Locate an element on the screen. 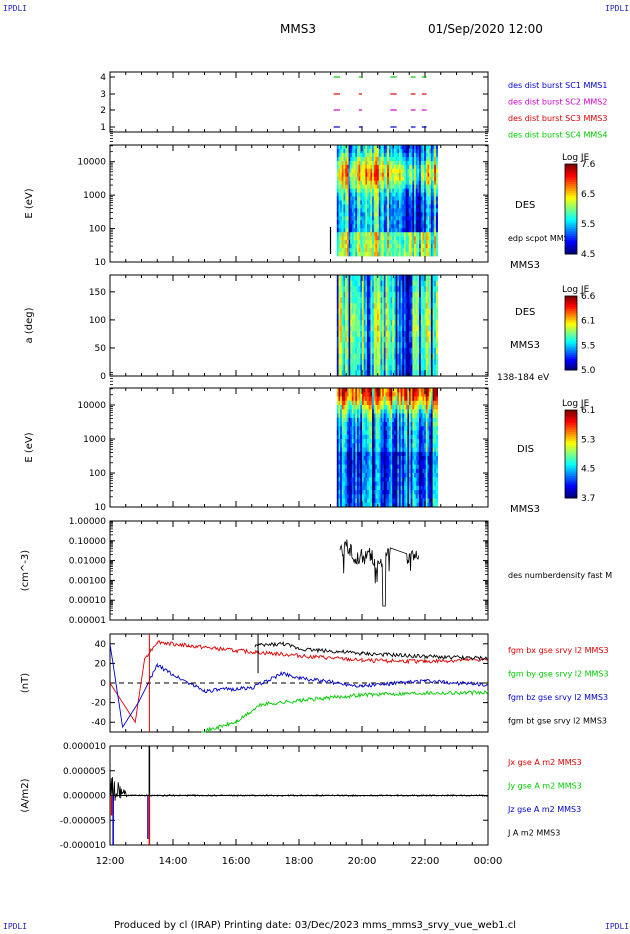 This screenshot has height=934, width=630. corner-label-tr: IPDLI is located at coordinates (617, 8).